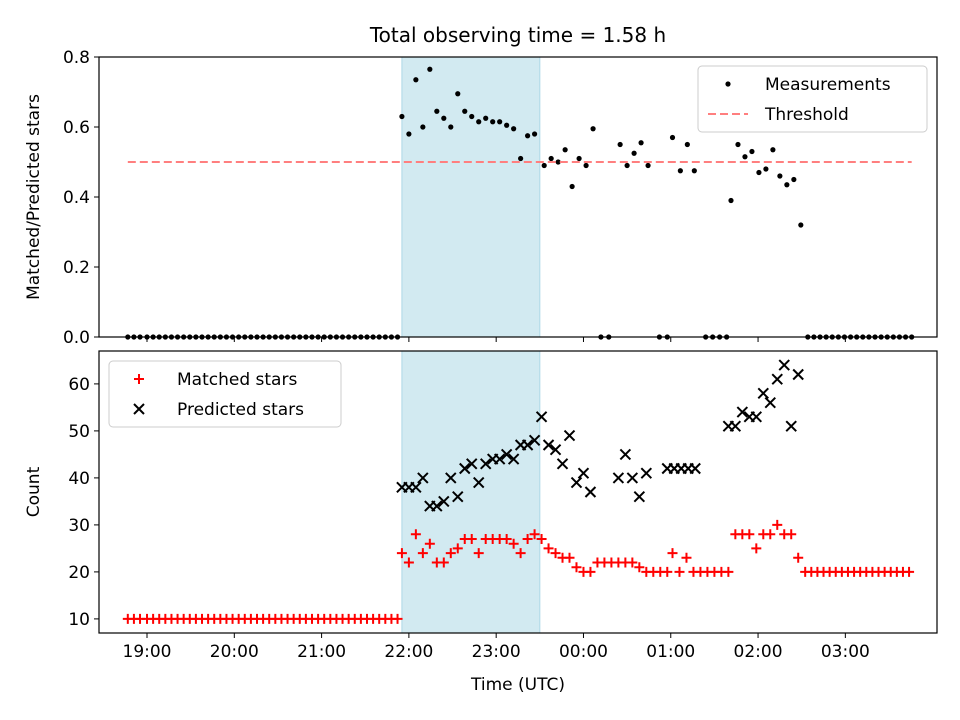  Describe the element at coordinates (225, 394) in the screenshot. I see `legend-box` at that location.